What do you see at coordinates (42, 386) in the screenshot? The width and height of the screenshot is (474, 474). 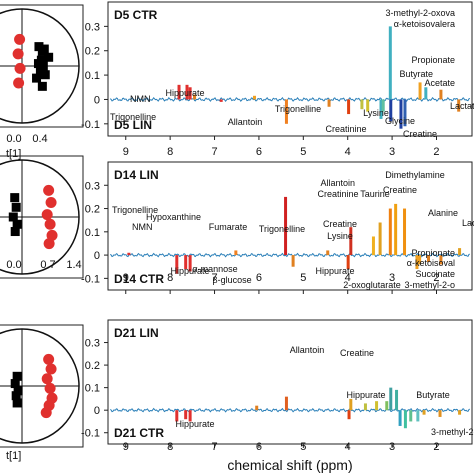 I see `score-frame` at bounding box center [42, 386].